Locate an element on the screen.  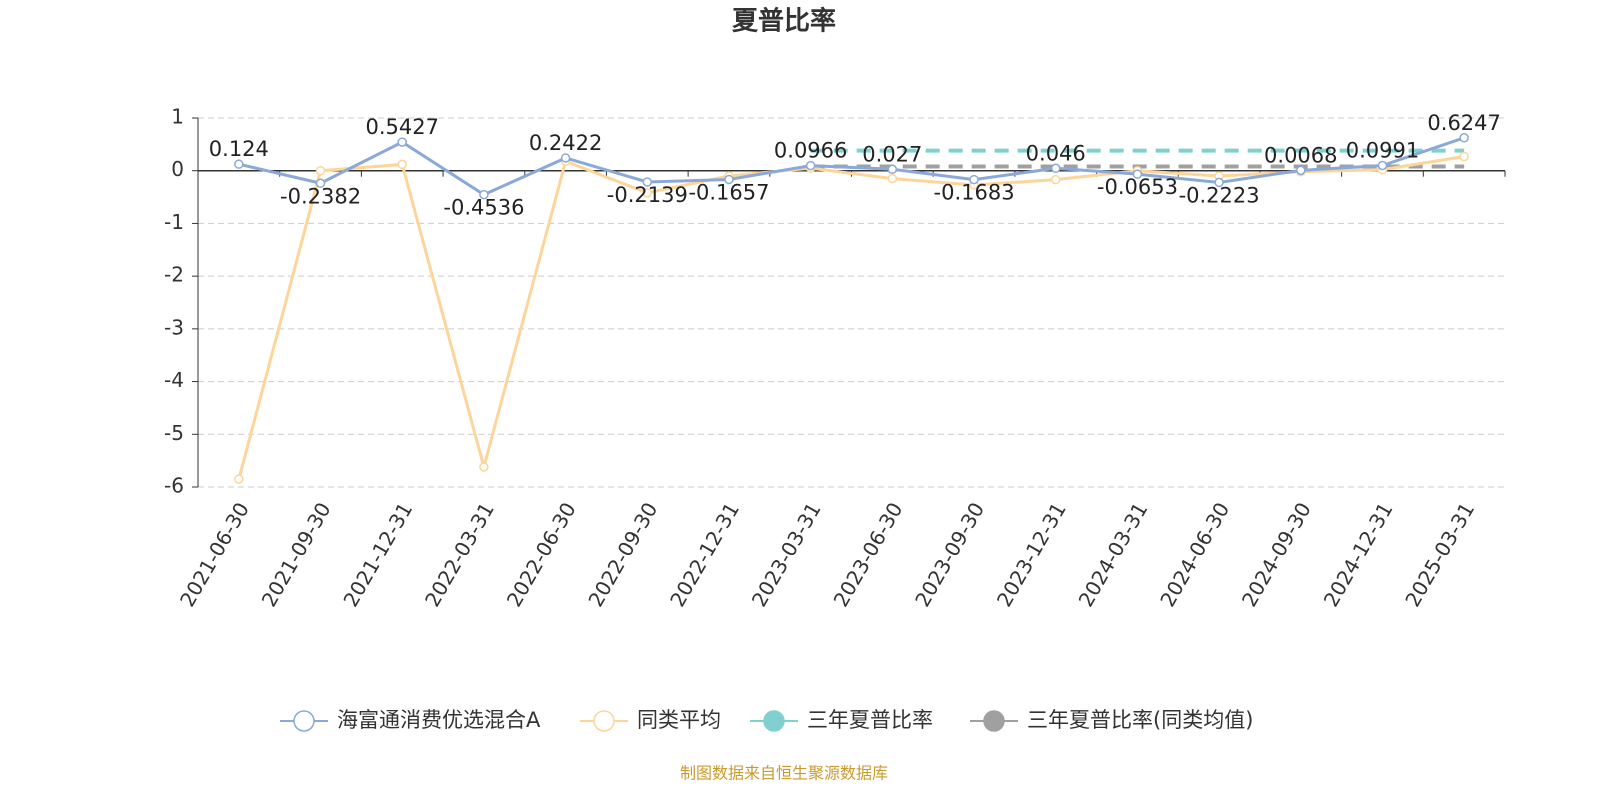
legend-item: 三年夏普比率(同类均值) is located at coordinates (1111, 720).